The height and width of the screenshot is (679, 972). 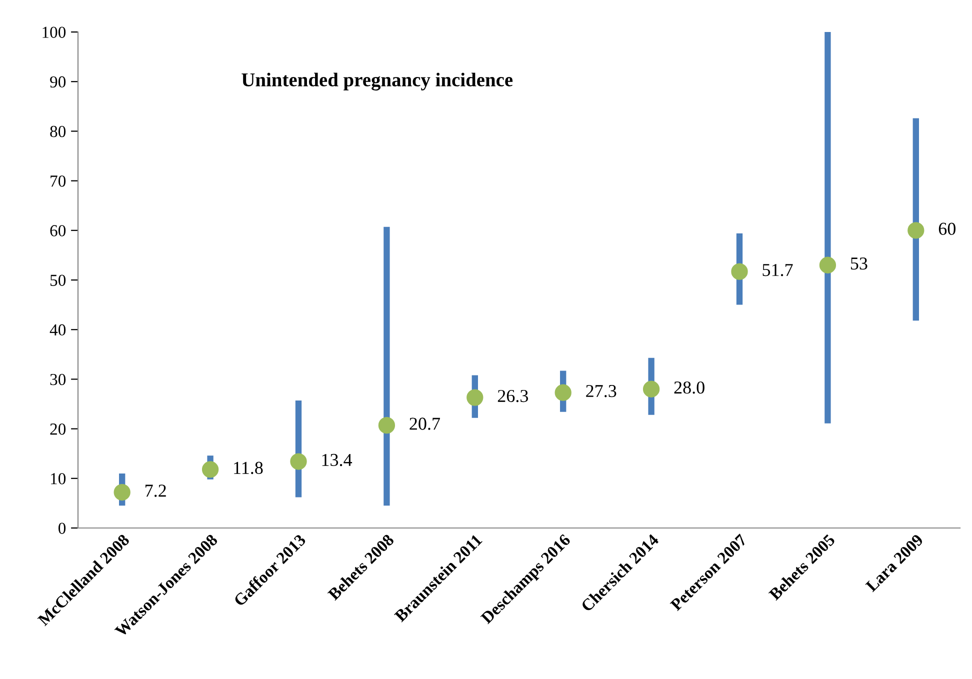 I want to click on y-tick-label: 80, so click(x=58, y=132).